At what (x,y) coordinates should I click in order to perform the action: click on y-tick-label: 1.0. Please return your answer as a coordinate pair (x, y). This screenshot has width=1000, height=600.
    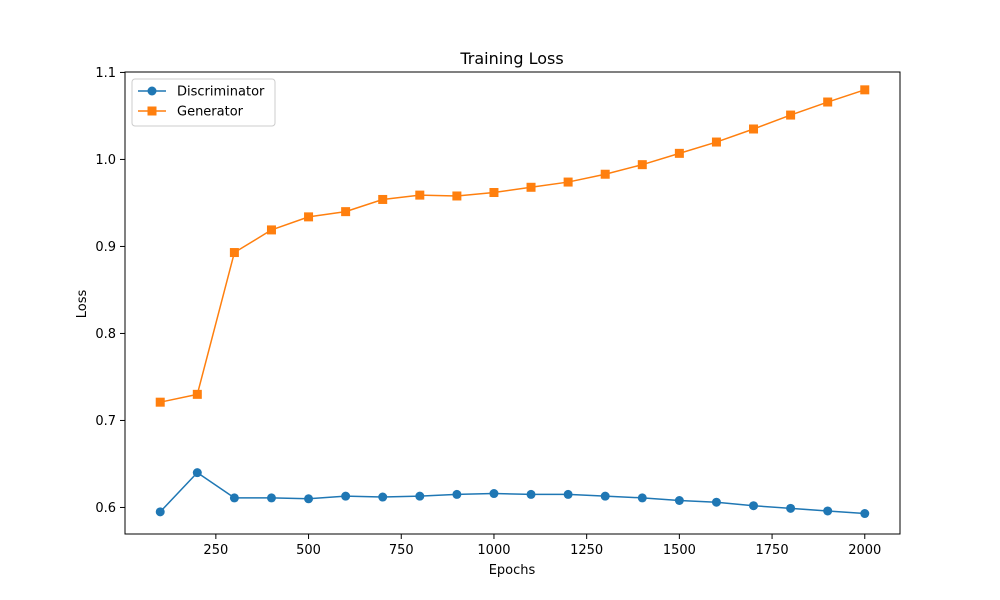
    Looking at the image, I should click on (105, 160).